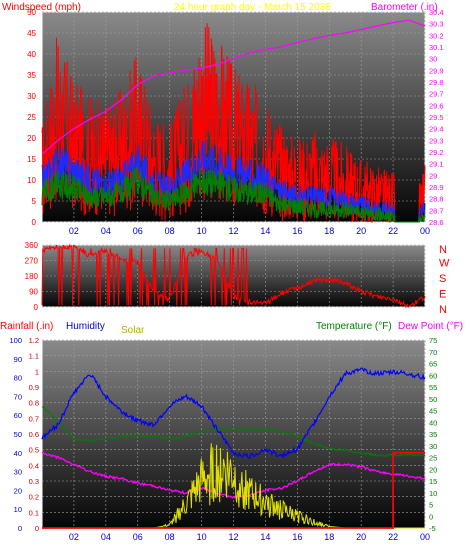  Describe the element at coordinates (41, 7) in the screenshot. I see `windspeed-label: Windspeed (mph)` at that location.